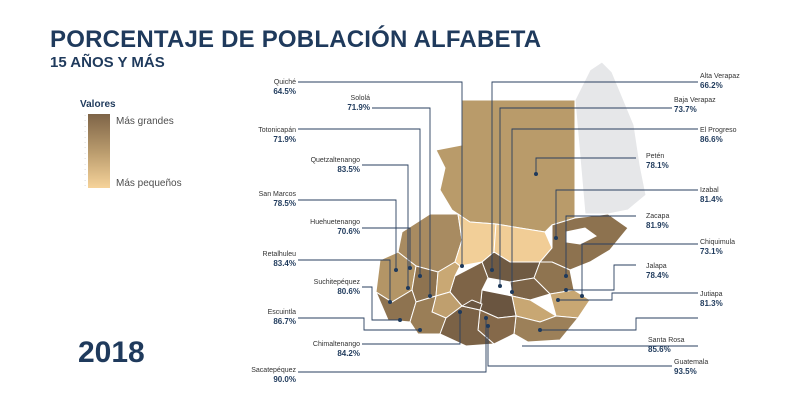 This screenshot has width=800, height=406. I want to click on leader-line-suchitepequez, so click(381, 303).